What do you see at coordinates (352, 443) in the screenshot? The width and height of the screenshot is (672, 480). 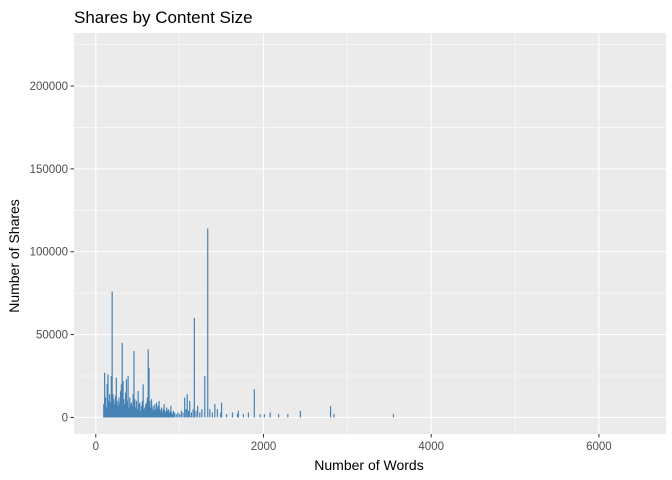 I see `x-axis-ticks: 0 2000 4000 6000` at bounding box center [352, 443].